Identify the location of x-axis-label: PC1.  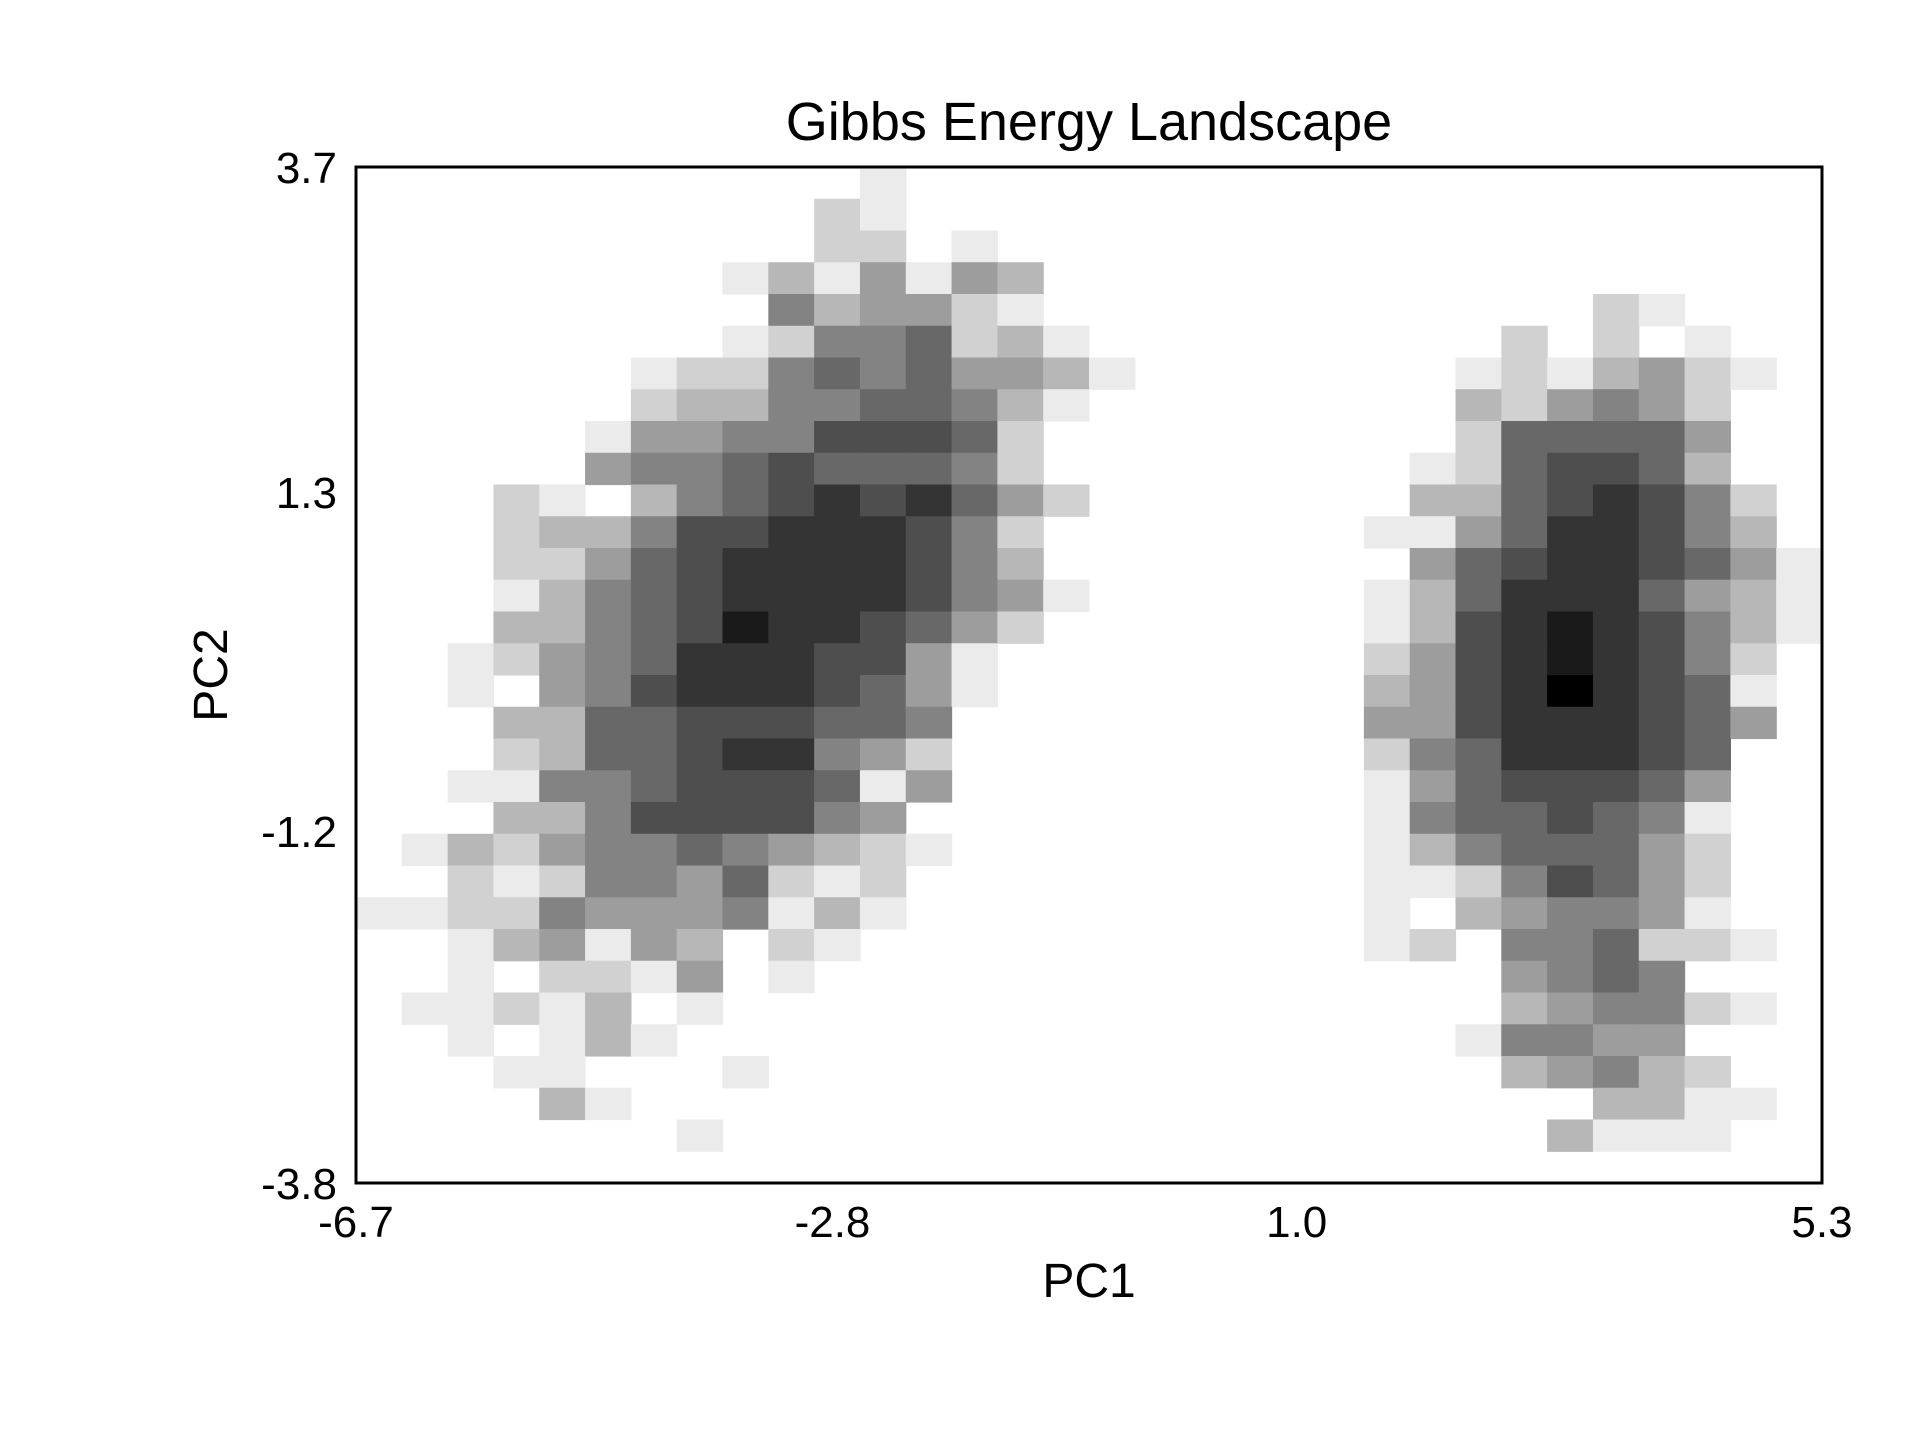
(1088, 1281).